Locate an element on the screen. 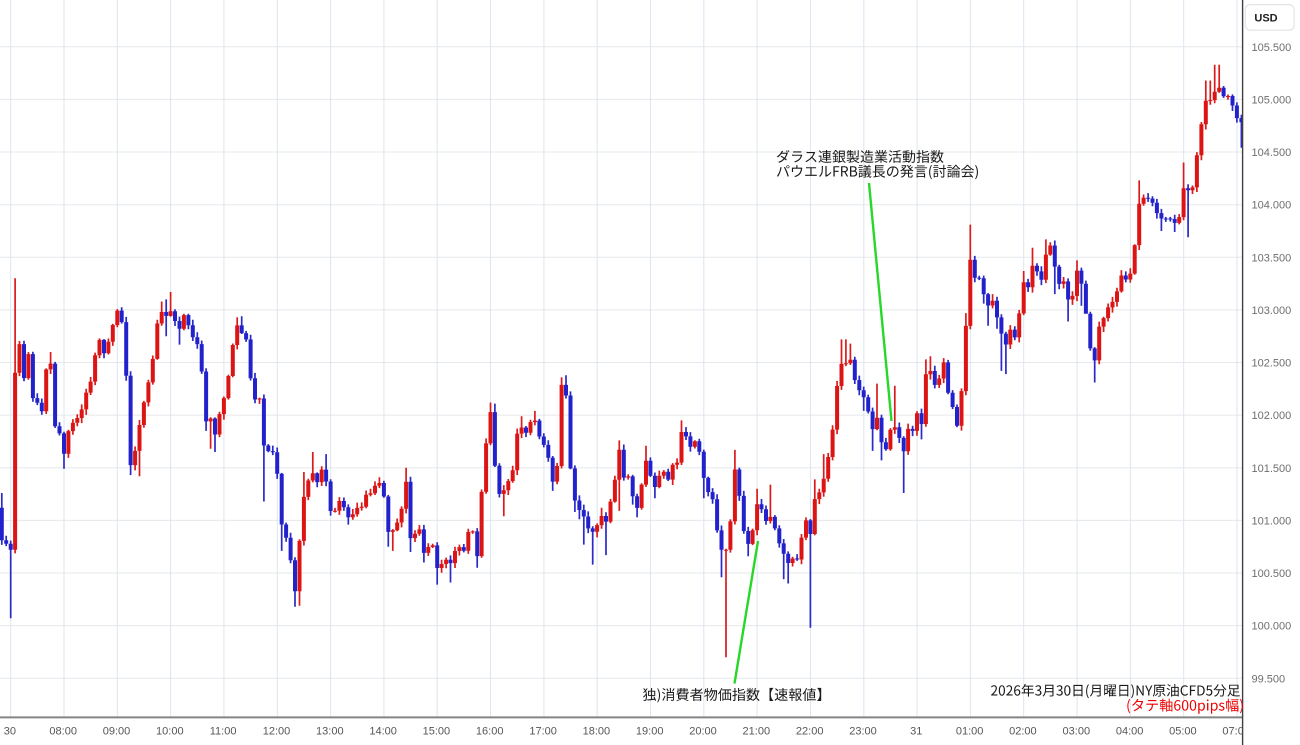 This screenshot has height=745, width=1300. svg-text: 08:00 is located at coordinates (63, 732).